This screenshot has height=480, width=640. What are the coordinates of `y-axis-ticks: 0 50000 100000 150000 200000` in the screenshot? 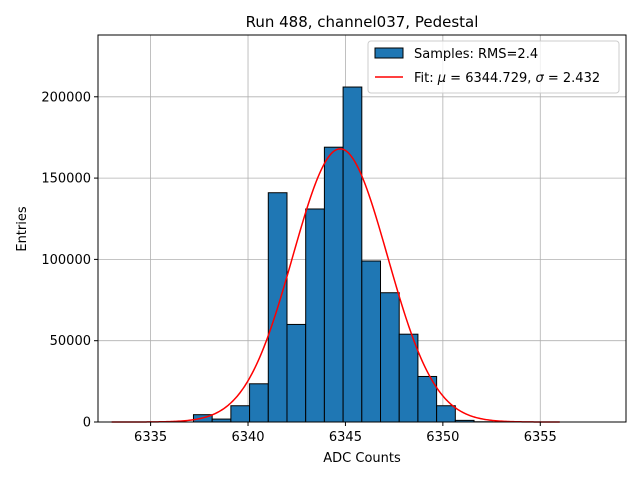 It's located at (69, 260).